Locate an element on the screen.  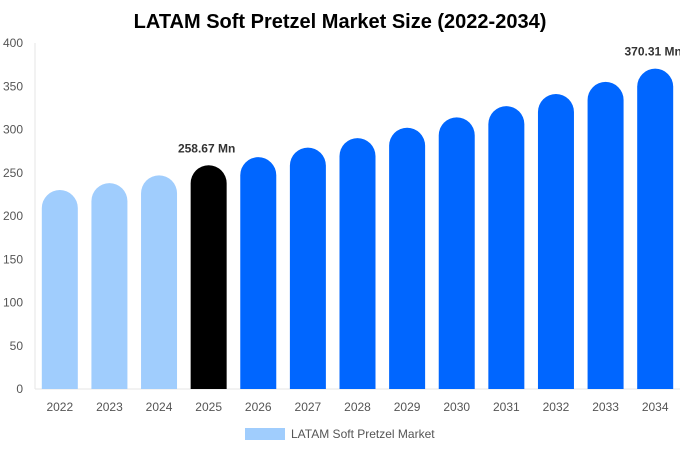
y-tick-label: 50 is located at coordinates (17, 346).